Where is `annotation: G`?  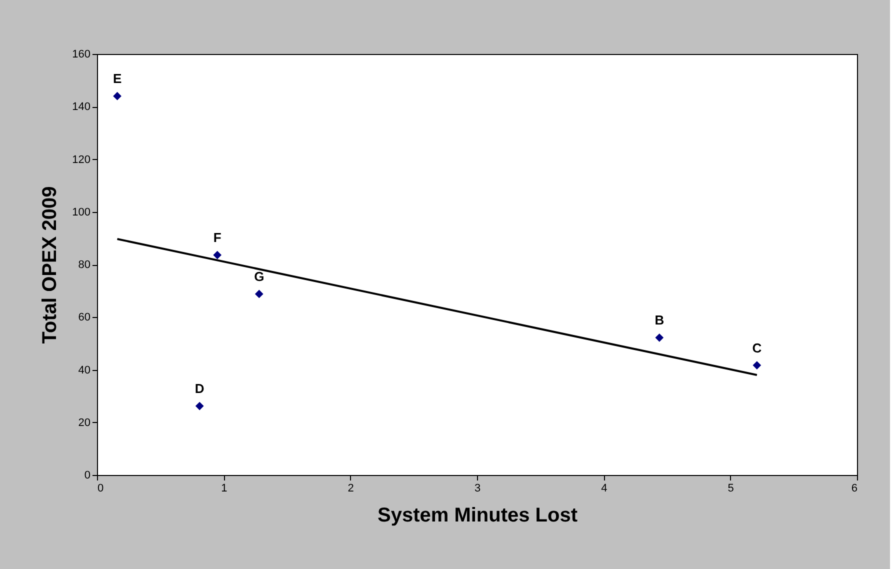
annotation: G is located at coordinates (259, 276).